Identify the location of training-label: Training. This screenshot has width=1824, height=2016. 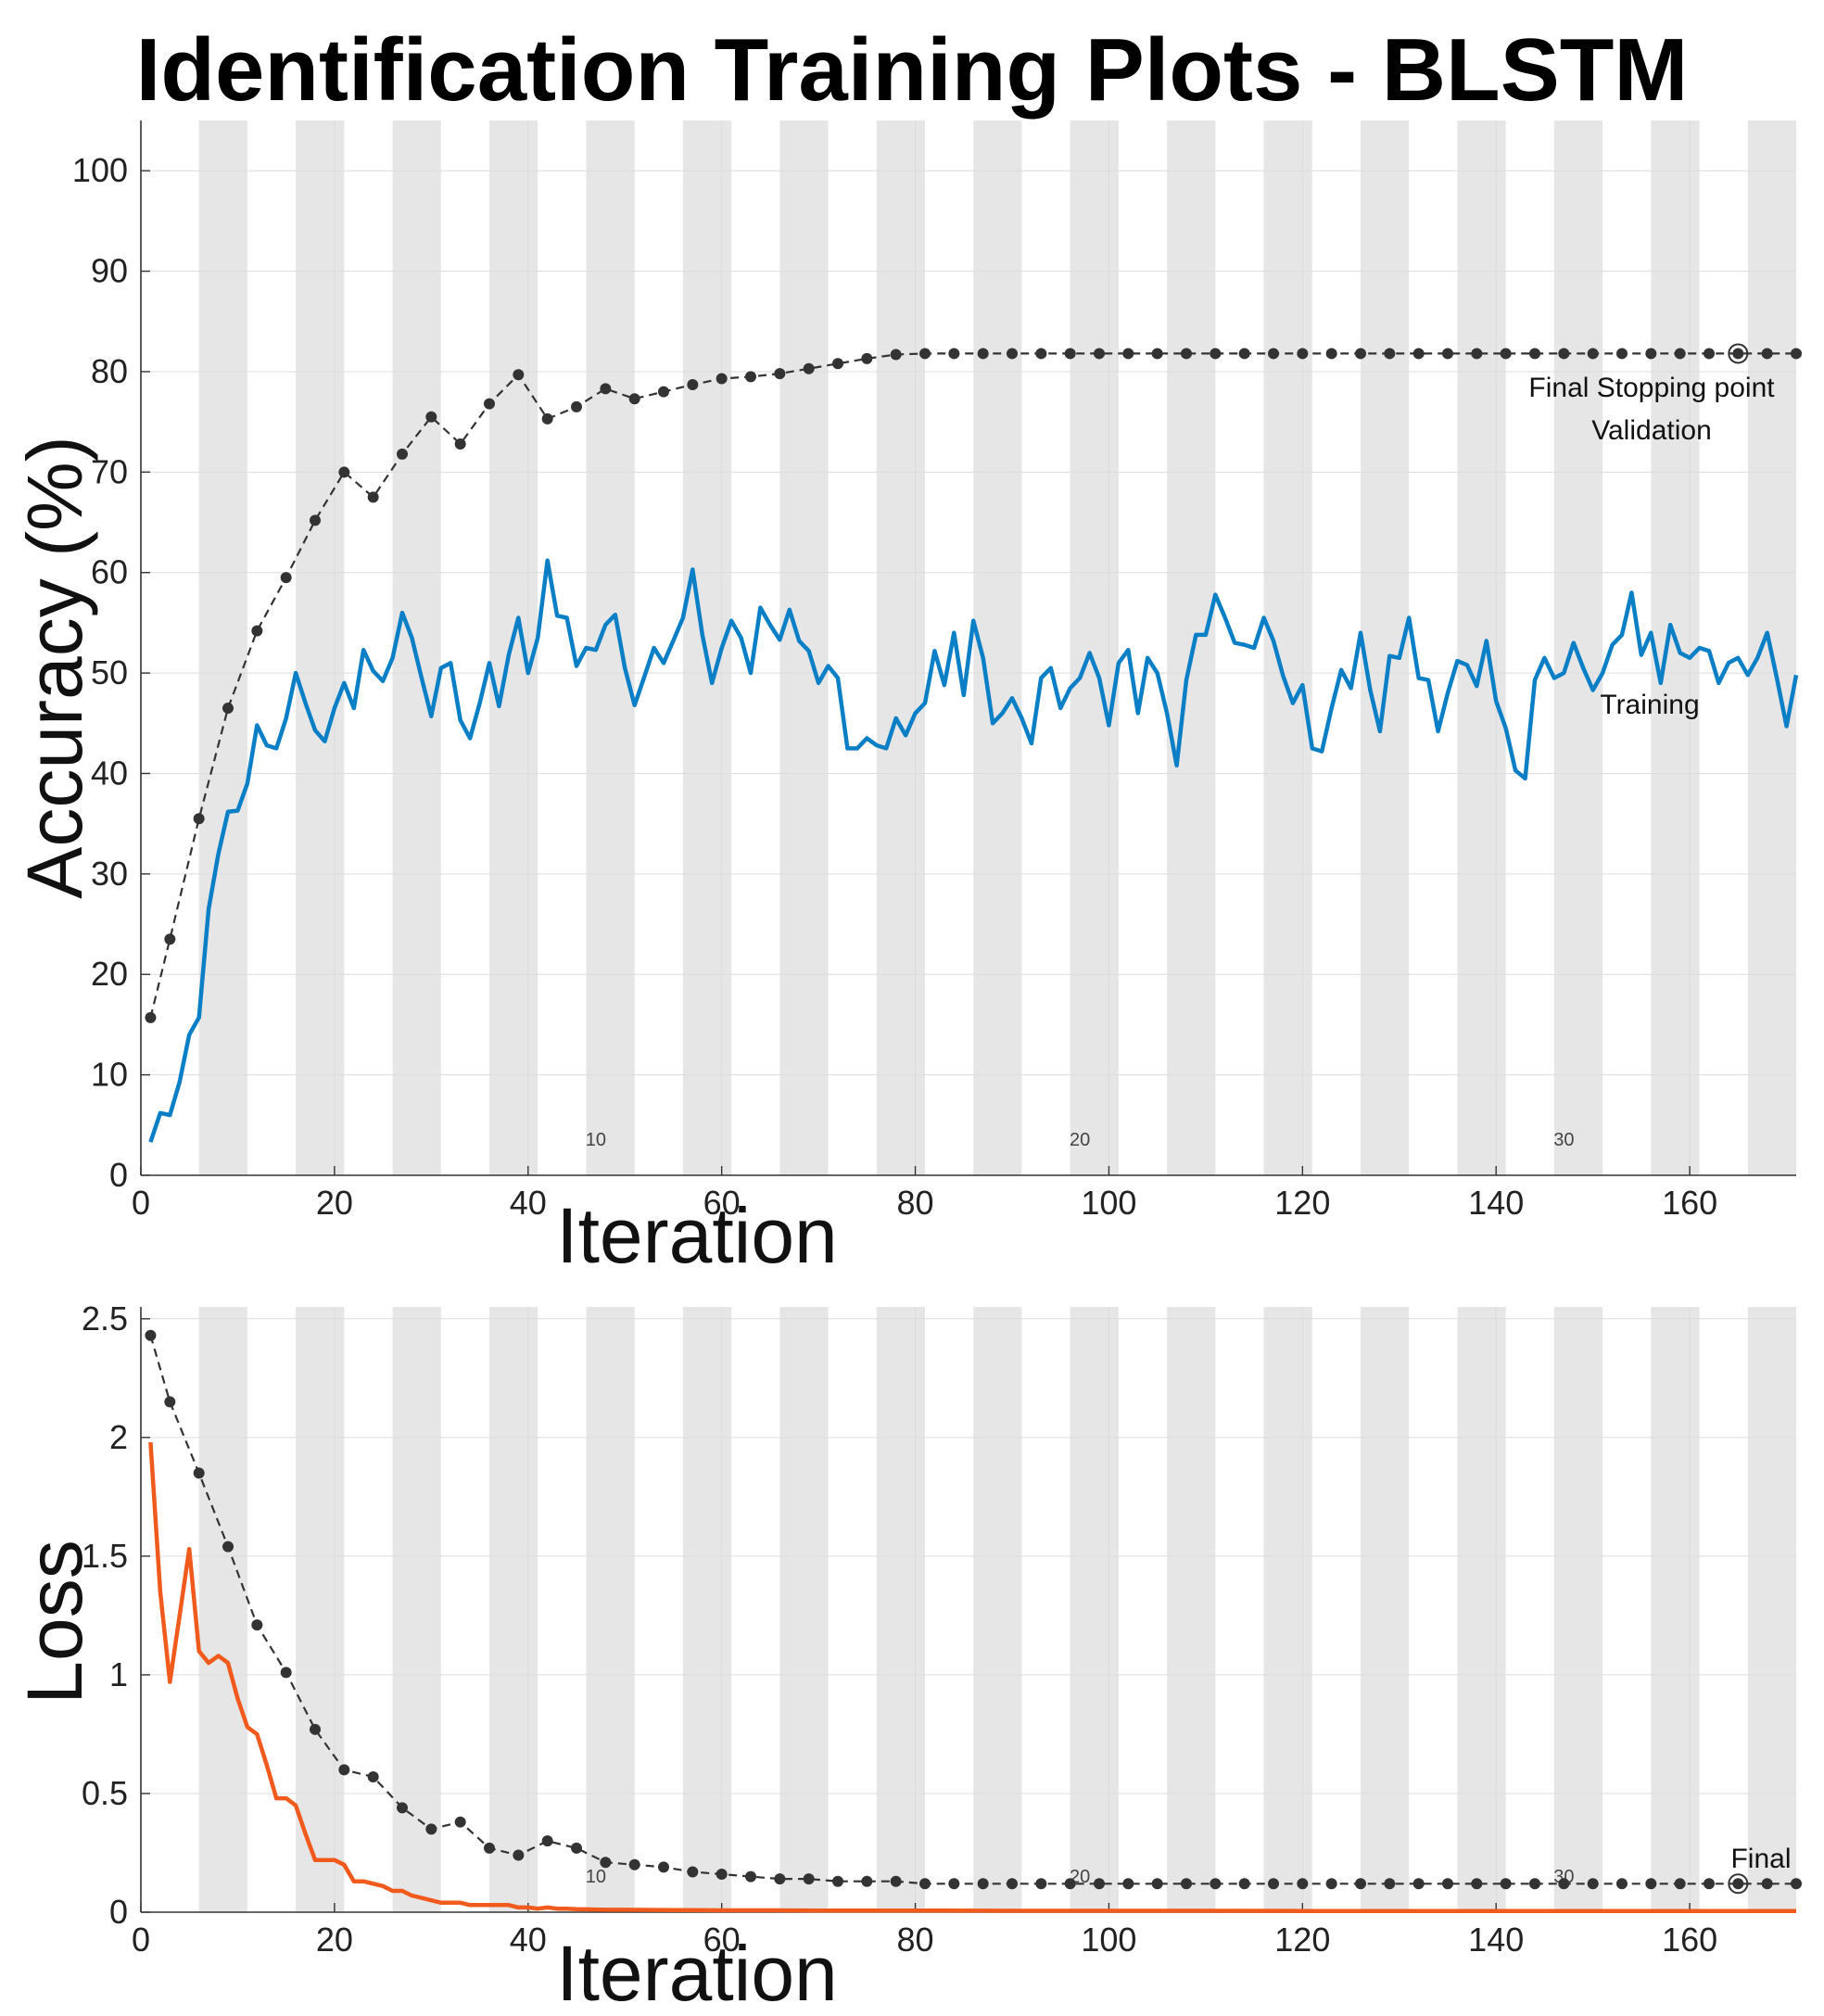
(1649, 705).